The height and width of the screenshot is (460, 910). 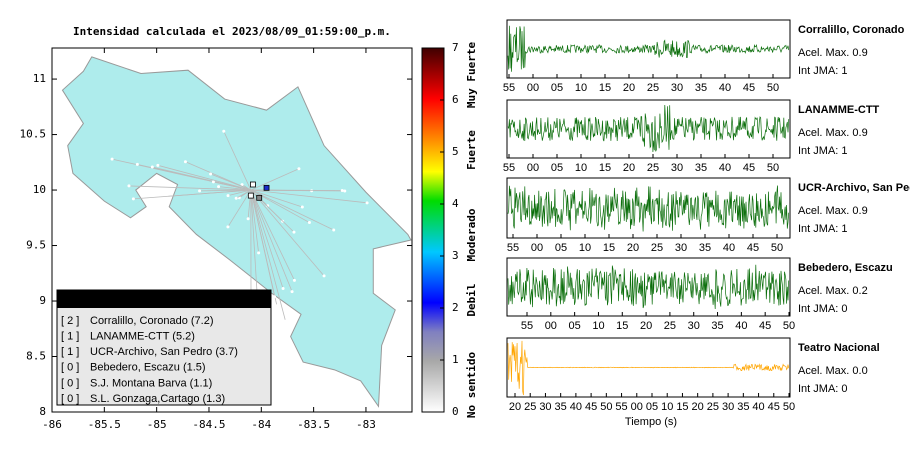 What do you see at coordinates (455, 411) in the screenshot?
I see `colorbar-tick-label: 0` at bounding box center [455, 411].